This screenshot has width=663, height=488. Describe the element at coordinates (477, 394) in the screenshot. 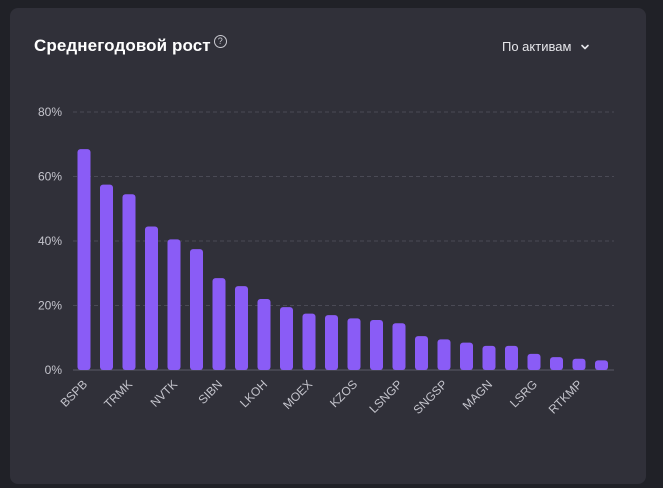

I see `x-tick-label: MAGN` at that location.